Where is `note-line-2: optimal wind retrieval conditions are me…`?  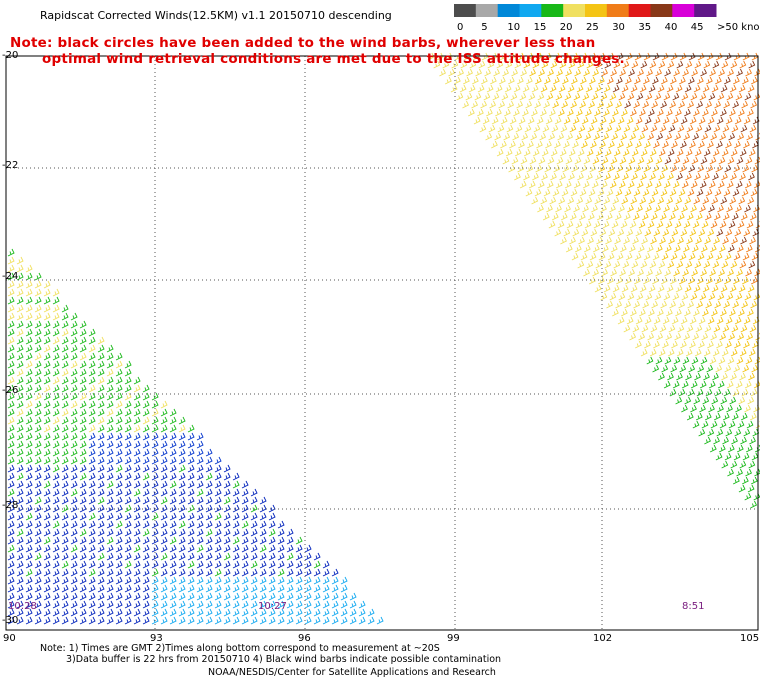
note-line-2: optimal wind retrieval conditions are me… is located at coordinates (333, 59).